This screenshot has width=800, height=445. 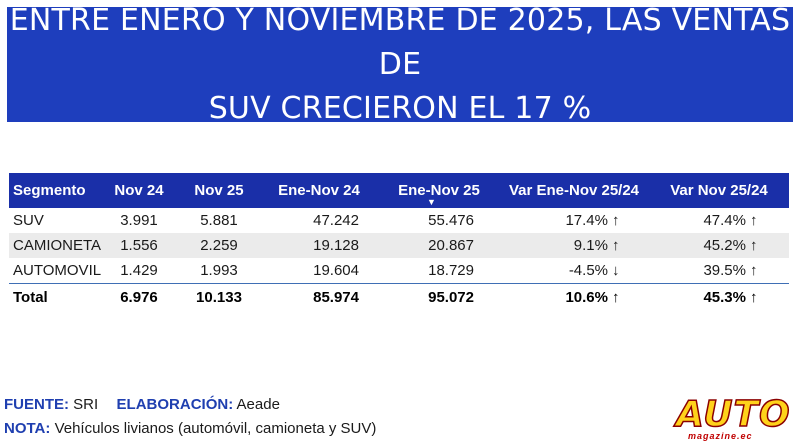 What do you see at coordinates (219, 270) in the screenshot?
I see `cell-nov25: 1.993` at bounding box center [219, 270].